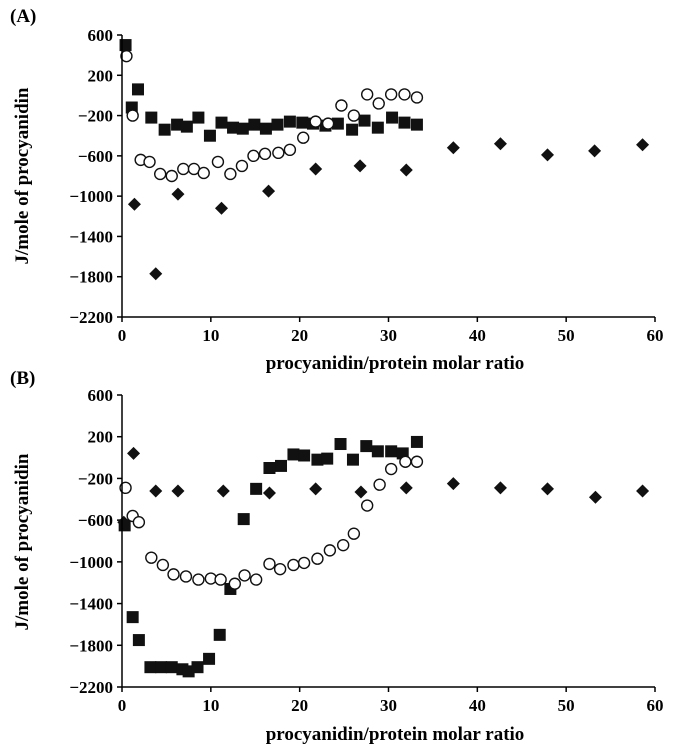 The image size is (674, 748). Describe the element at coordinates (477, 705) in the screenshot. I see `panel-b-x-tick-label: 40` at that location.